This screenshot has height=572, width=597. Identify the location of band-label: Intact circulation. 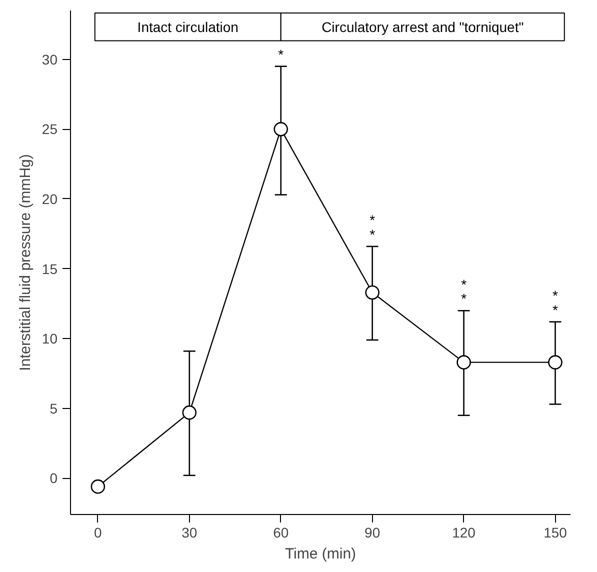
(187, 26).